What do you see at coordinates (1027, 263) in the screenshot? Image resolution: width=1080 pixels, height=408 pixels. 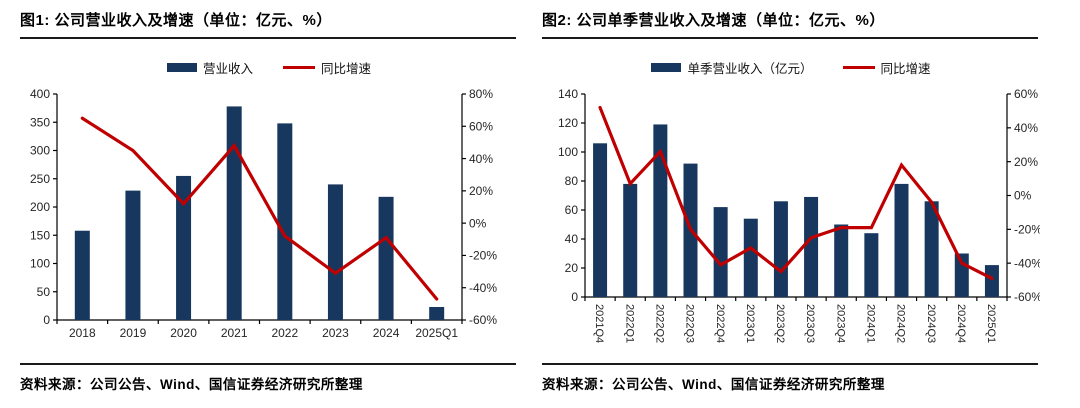 I see `right-axis-label: -40%` at bounding box center [1027, 263].